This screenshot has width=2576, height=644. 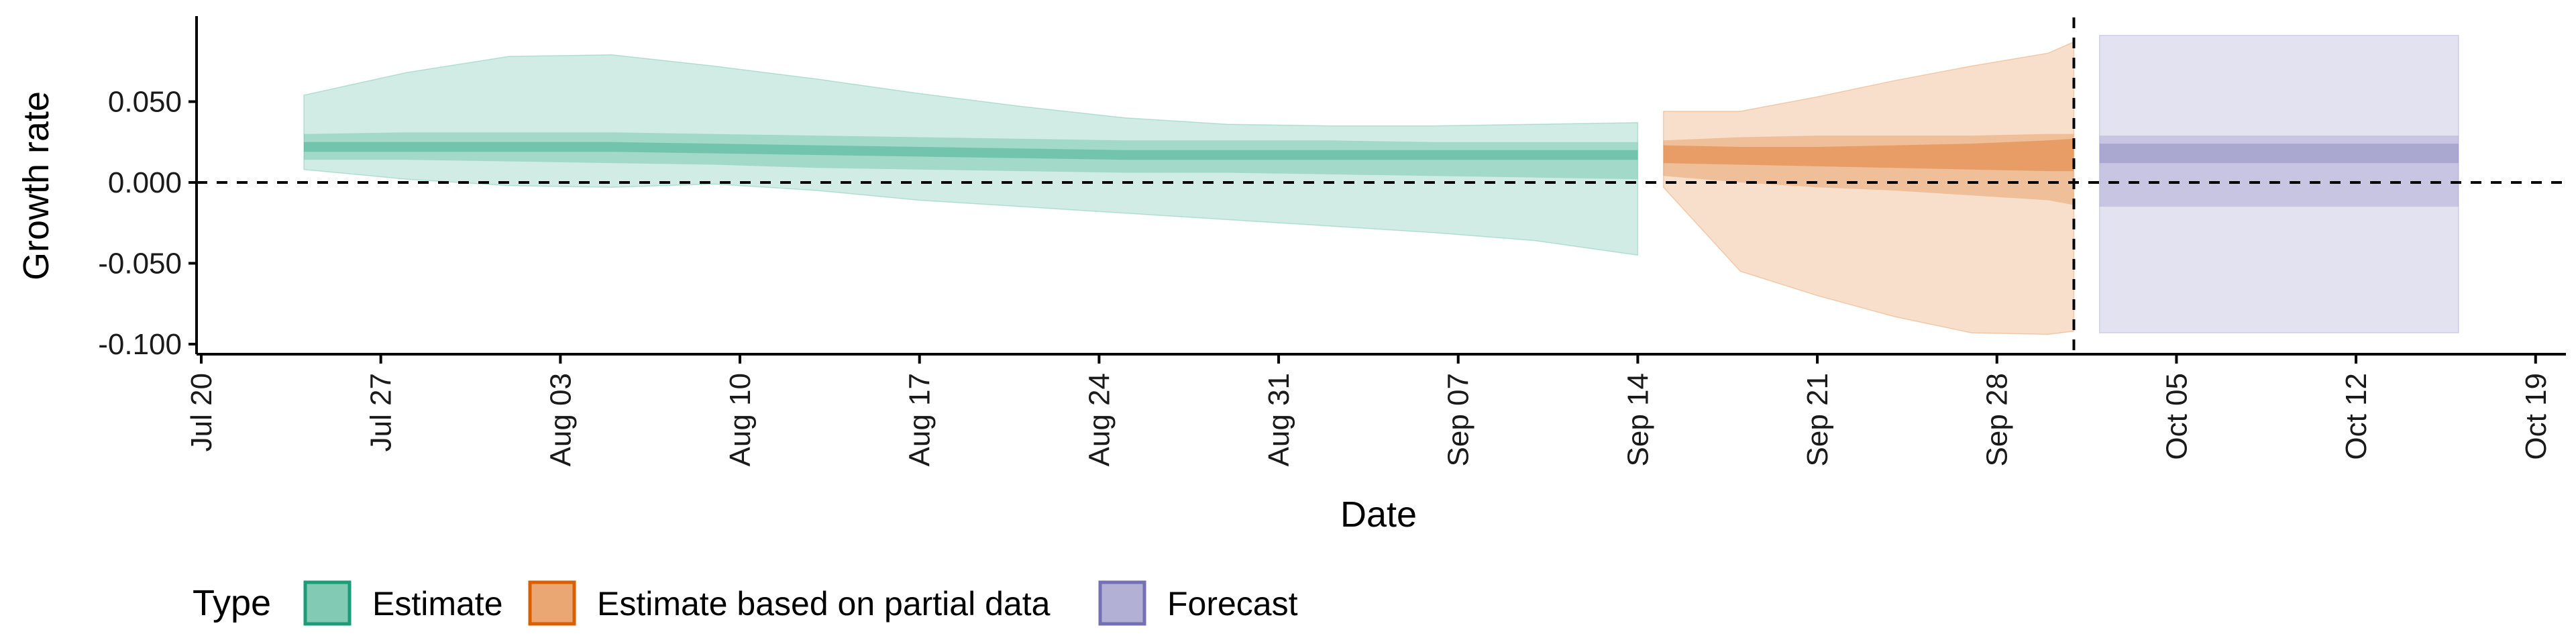 I want to click on x-tick-label: Oct 19, so click(x=2536, y=416).